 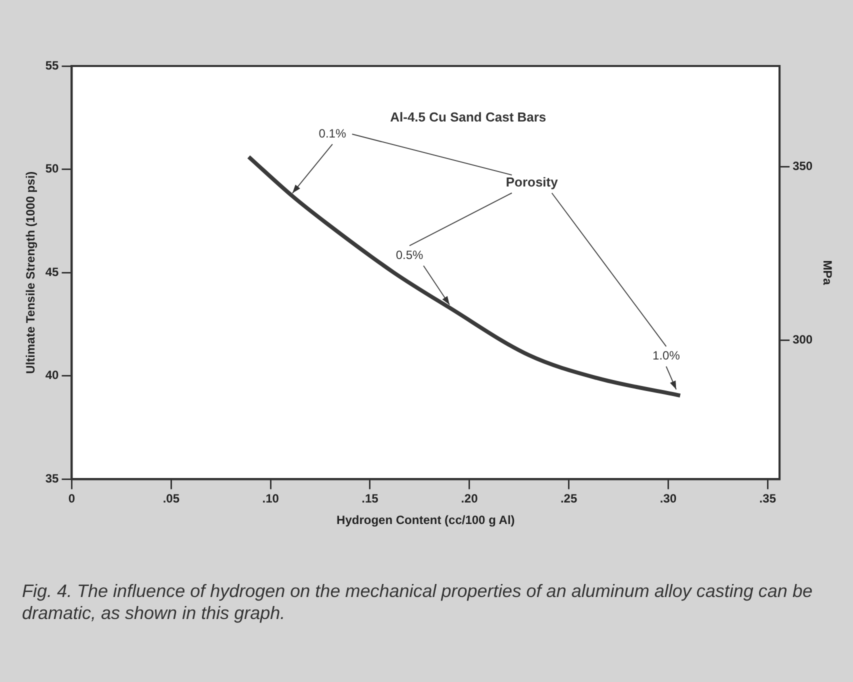 What do you see at coordinates (271, 499) in the screenshot?
I see `x-tick-label: .10` at bounding box center [271, 499].